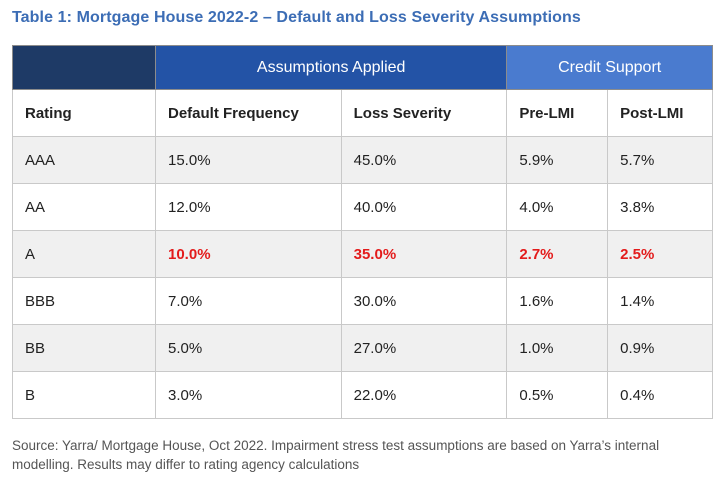  What do you see at coordinates (424, 160) in the screenshot?
I see `cell-loss-severity: 45.0%` at bounding box center [424, 160].